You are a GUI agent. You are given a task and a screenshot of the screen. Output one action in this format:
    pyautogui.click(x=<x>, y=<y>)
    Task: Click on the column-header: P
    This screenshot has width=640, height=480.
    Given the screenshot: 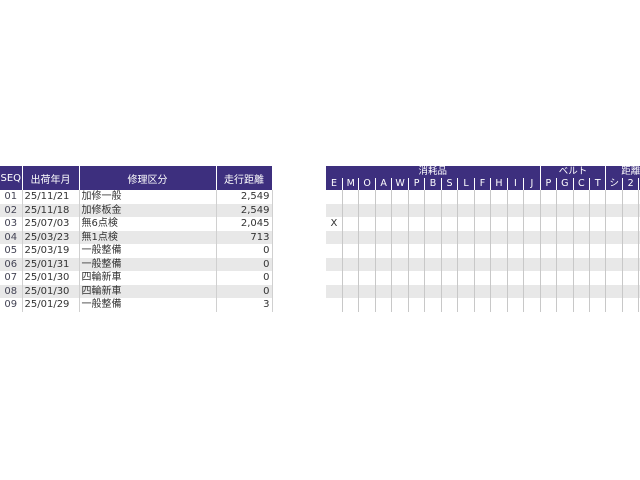 What is the action you would take?
    pyautogui.click(x=417, y=184)
    